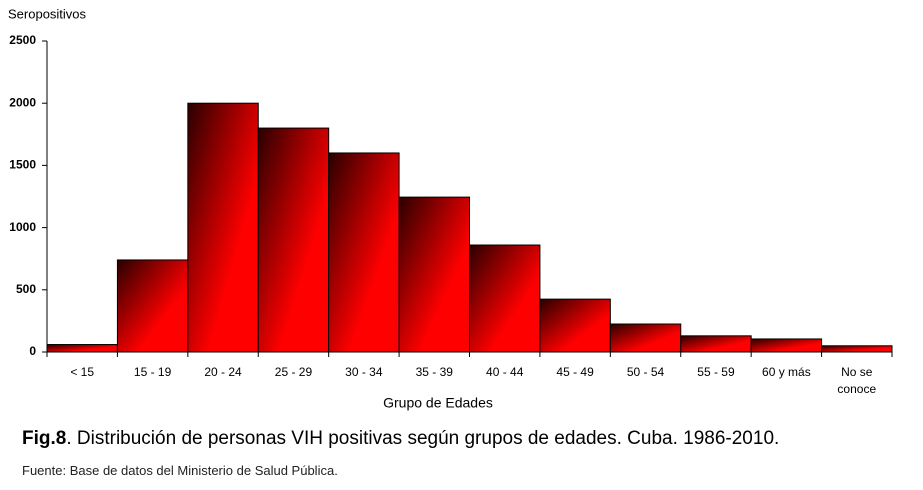 The image size is (923, 490). Describe the element at coordinates (44, 438) in the screenshot. I see `caption-label: Fig.8` at that location.